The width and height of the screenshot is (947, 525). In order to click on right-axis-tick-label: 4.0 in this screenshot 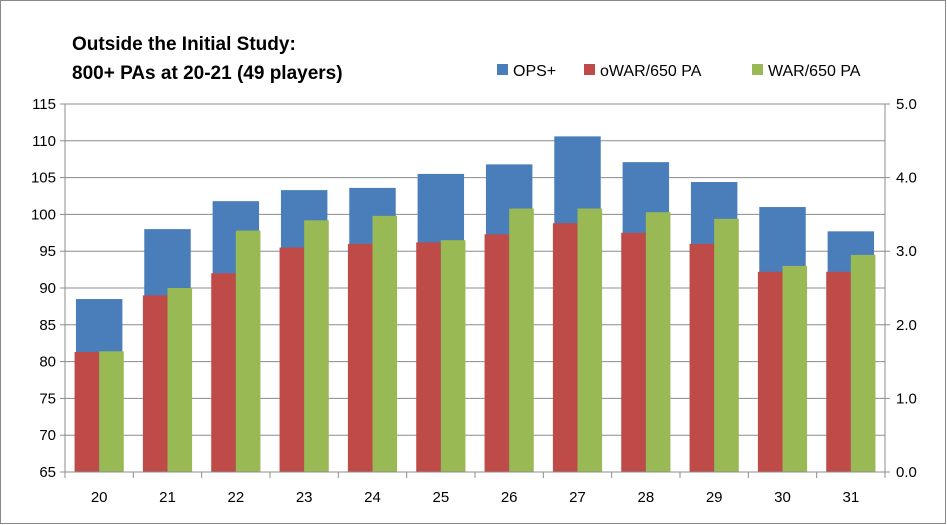, I will do `click(906, 178)`.